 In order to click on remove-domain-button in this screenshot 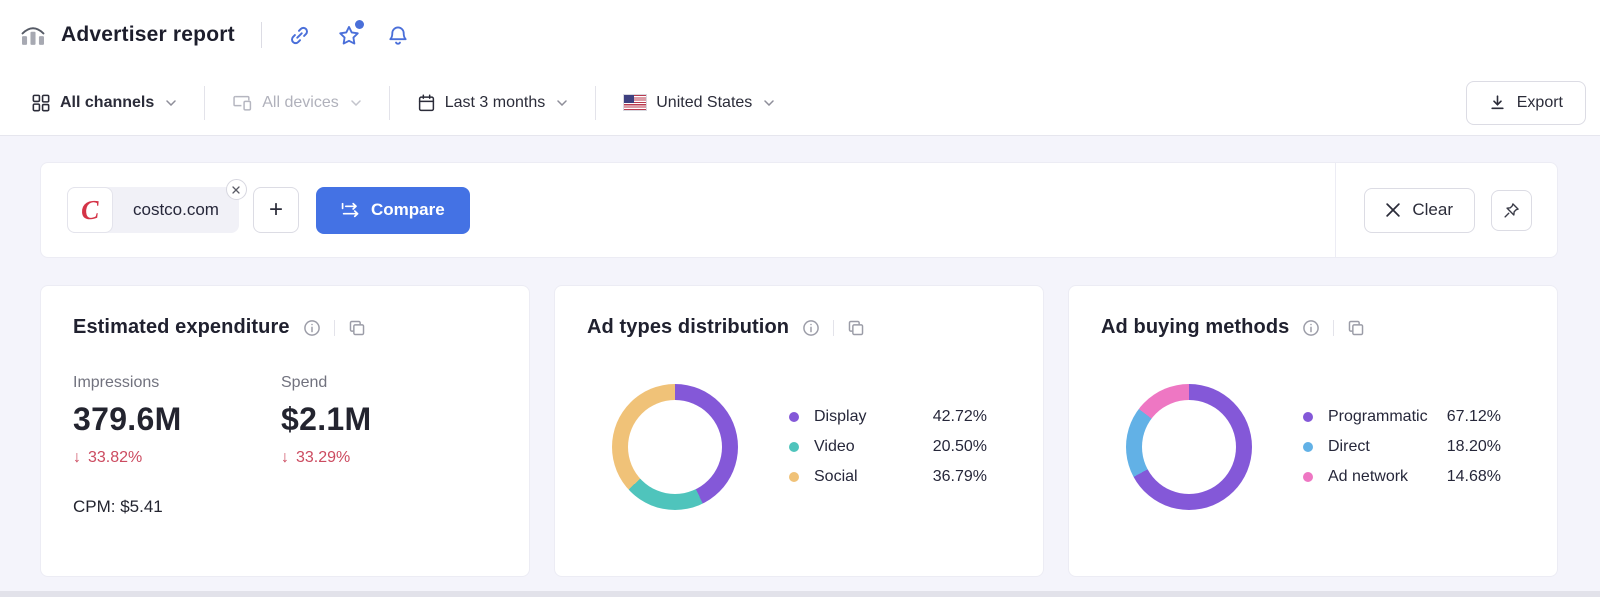, I will do `click(236, 189)`.